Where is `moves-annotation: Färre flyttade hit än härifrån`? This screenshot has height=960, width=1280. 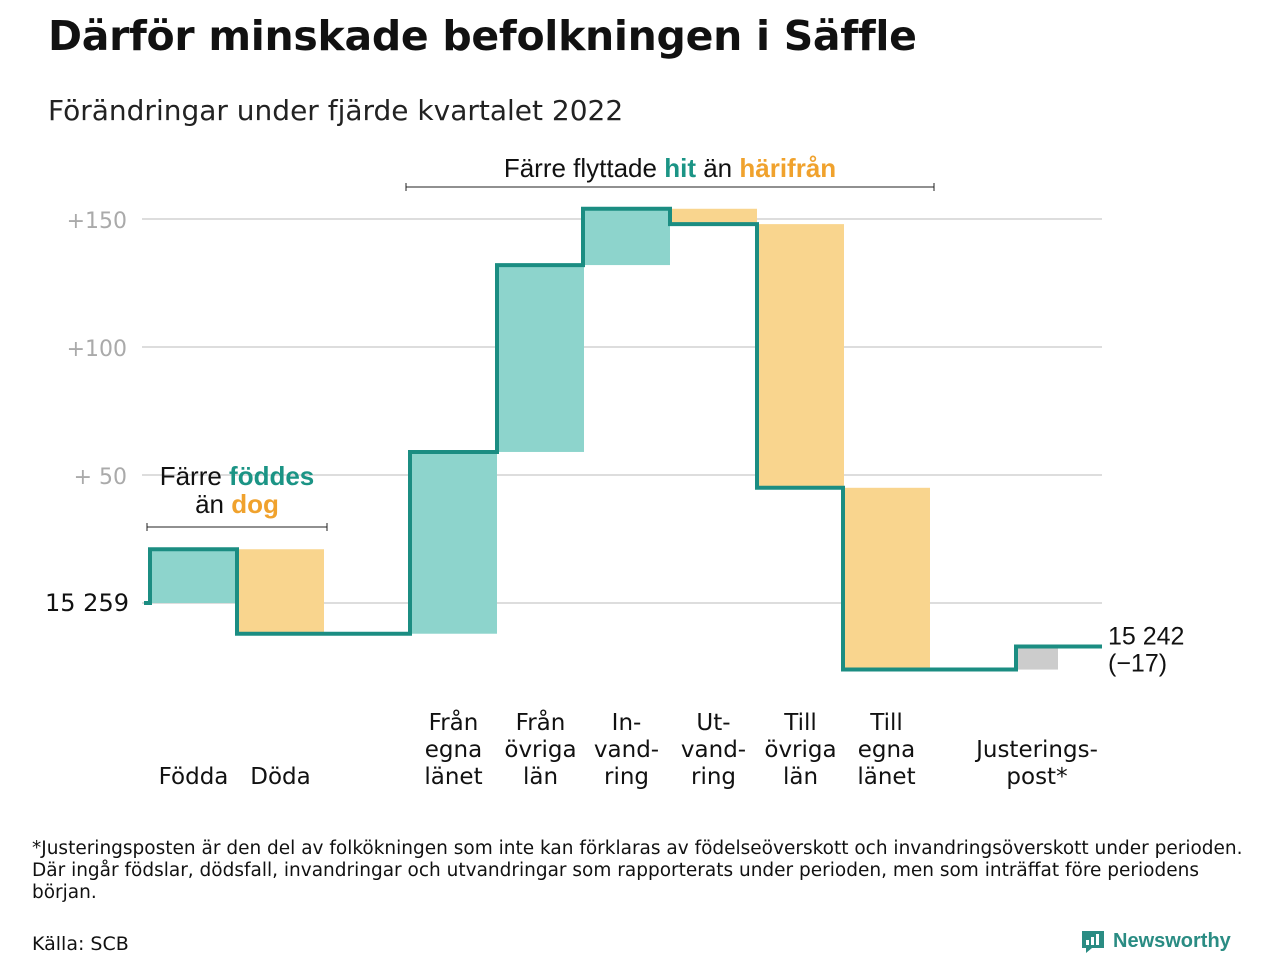
moves-annotation: Färre flyttade hit än härifrån is located at coordinates (670, 168).